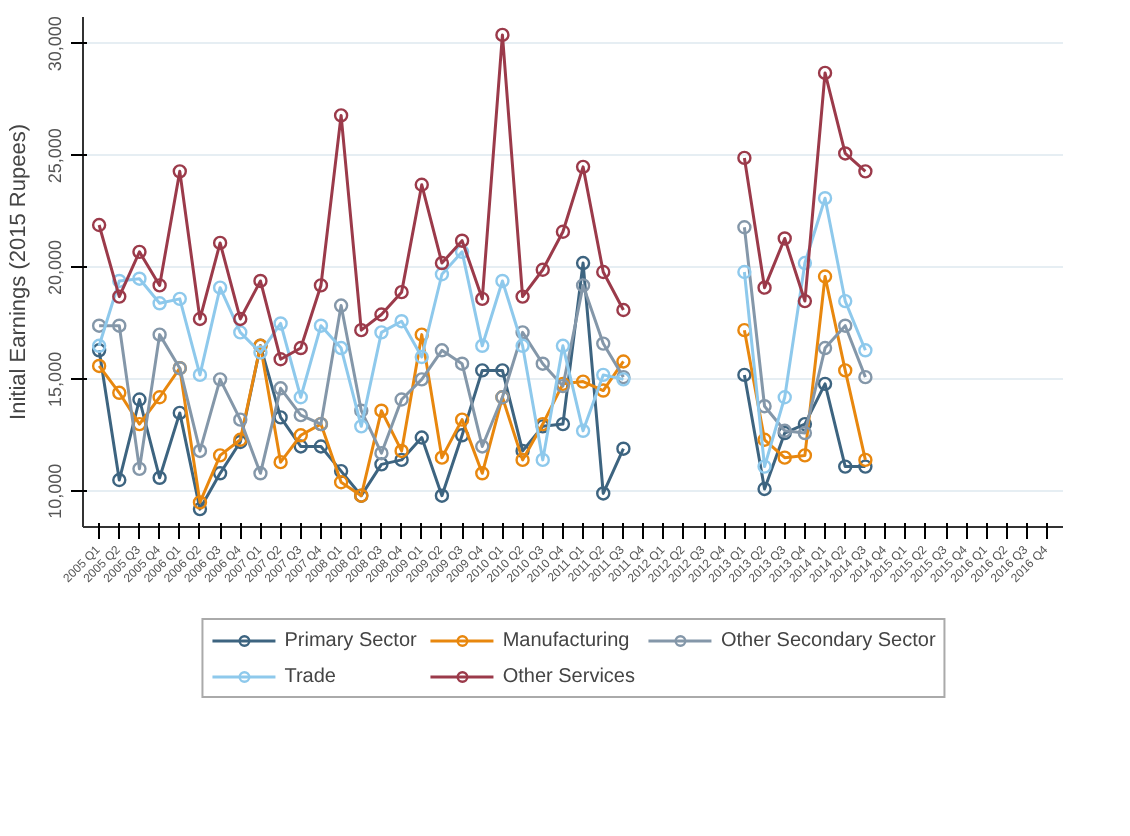 The height and width of the screenshot is (836, 1130). Describe the element at coordinates (566, 640) in the screenshot. I see `legend-label: Manufacturing` at that location.